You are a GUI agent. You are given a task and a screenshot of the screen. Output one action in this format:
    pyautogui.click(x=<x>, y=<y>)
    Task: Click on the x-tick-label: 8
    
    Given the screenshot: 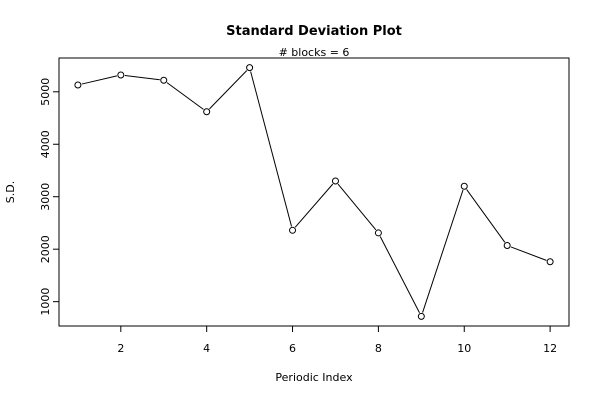 What is the action you would take?
    pyautogui.click(x=378, y=348)
    